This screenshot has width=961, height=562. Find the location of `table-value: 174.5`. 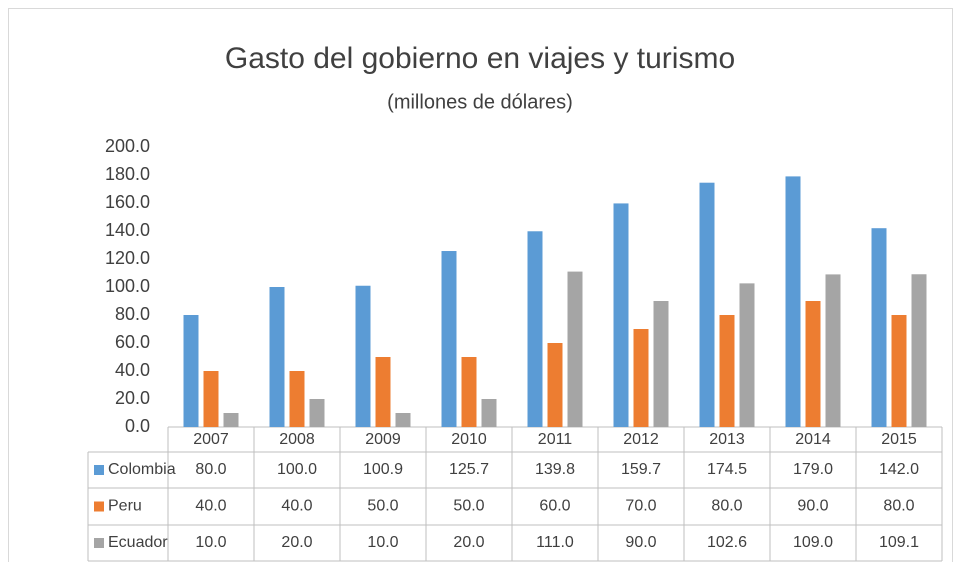

table-value: 174.5 is located at coordinates (727, 469).